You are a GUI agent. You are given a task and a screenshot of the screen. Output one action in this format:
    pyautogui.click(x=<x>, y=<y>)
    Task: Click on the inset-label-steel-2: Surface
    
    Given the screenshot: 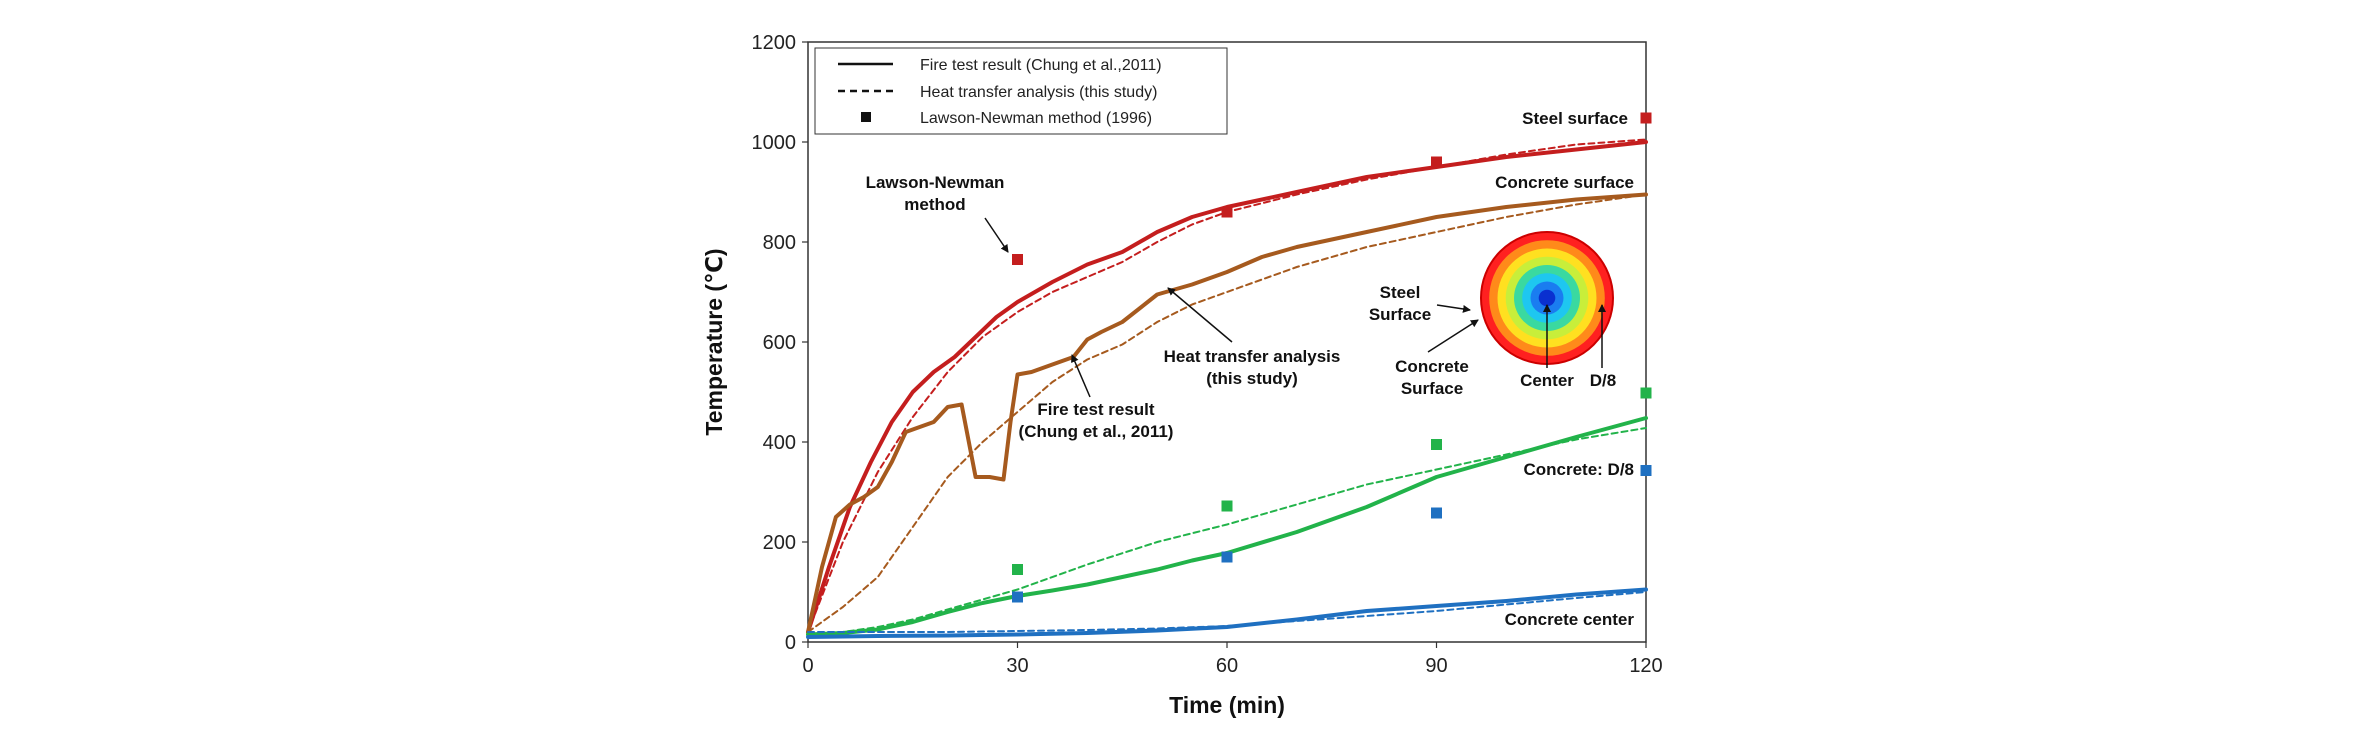 What is the action you would take?
    pyautogui.click(x=1400, y=314)
    